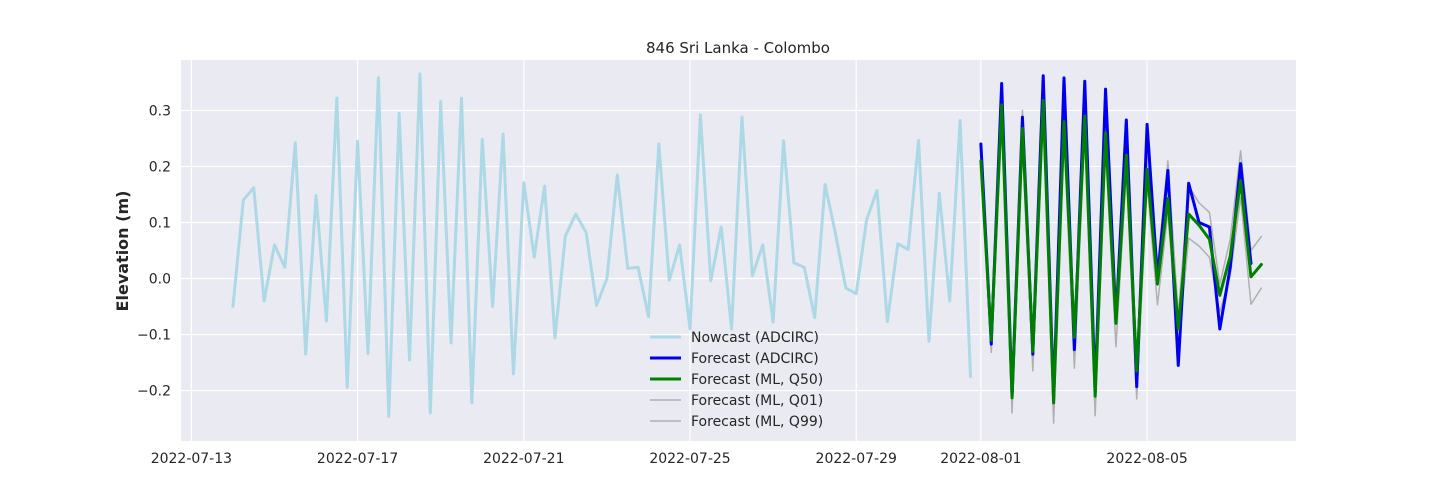 The height and width of the screenshot is (504, 1440). I want to click on y-tick-labels: −0.2 −0.1 0.0 0.1 0.2 0.3, so click(154, 251).